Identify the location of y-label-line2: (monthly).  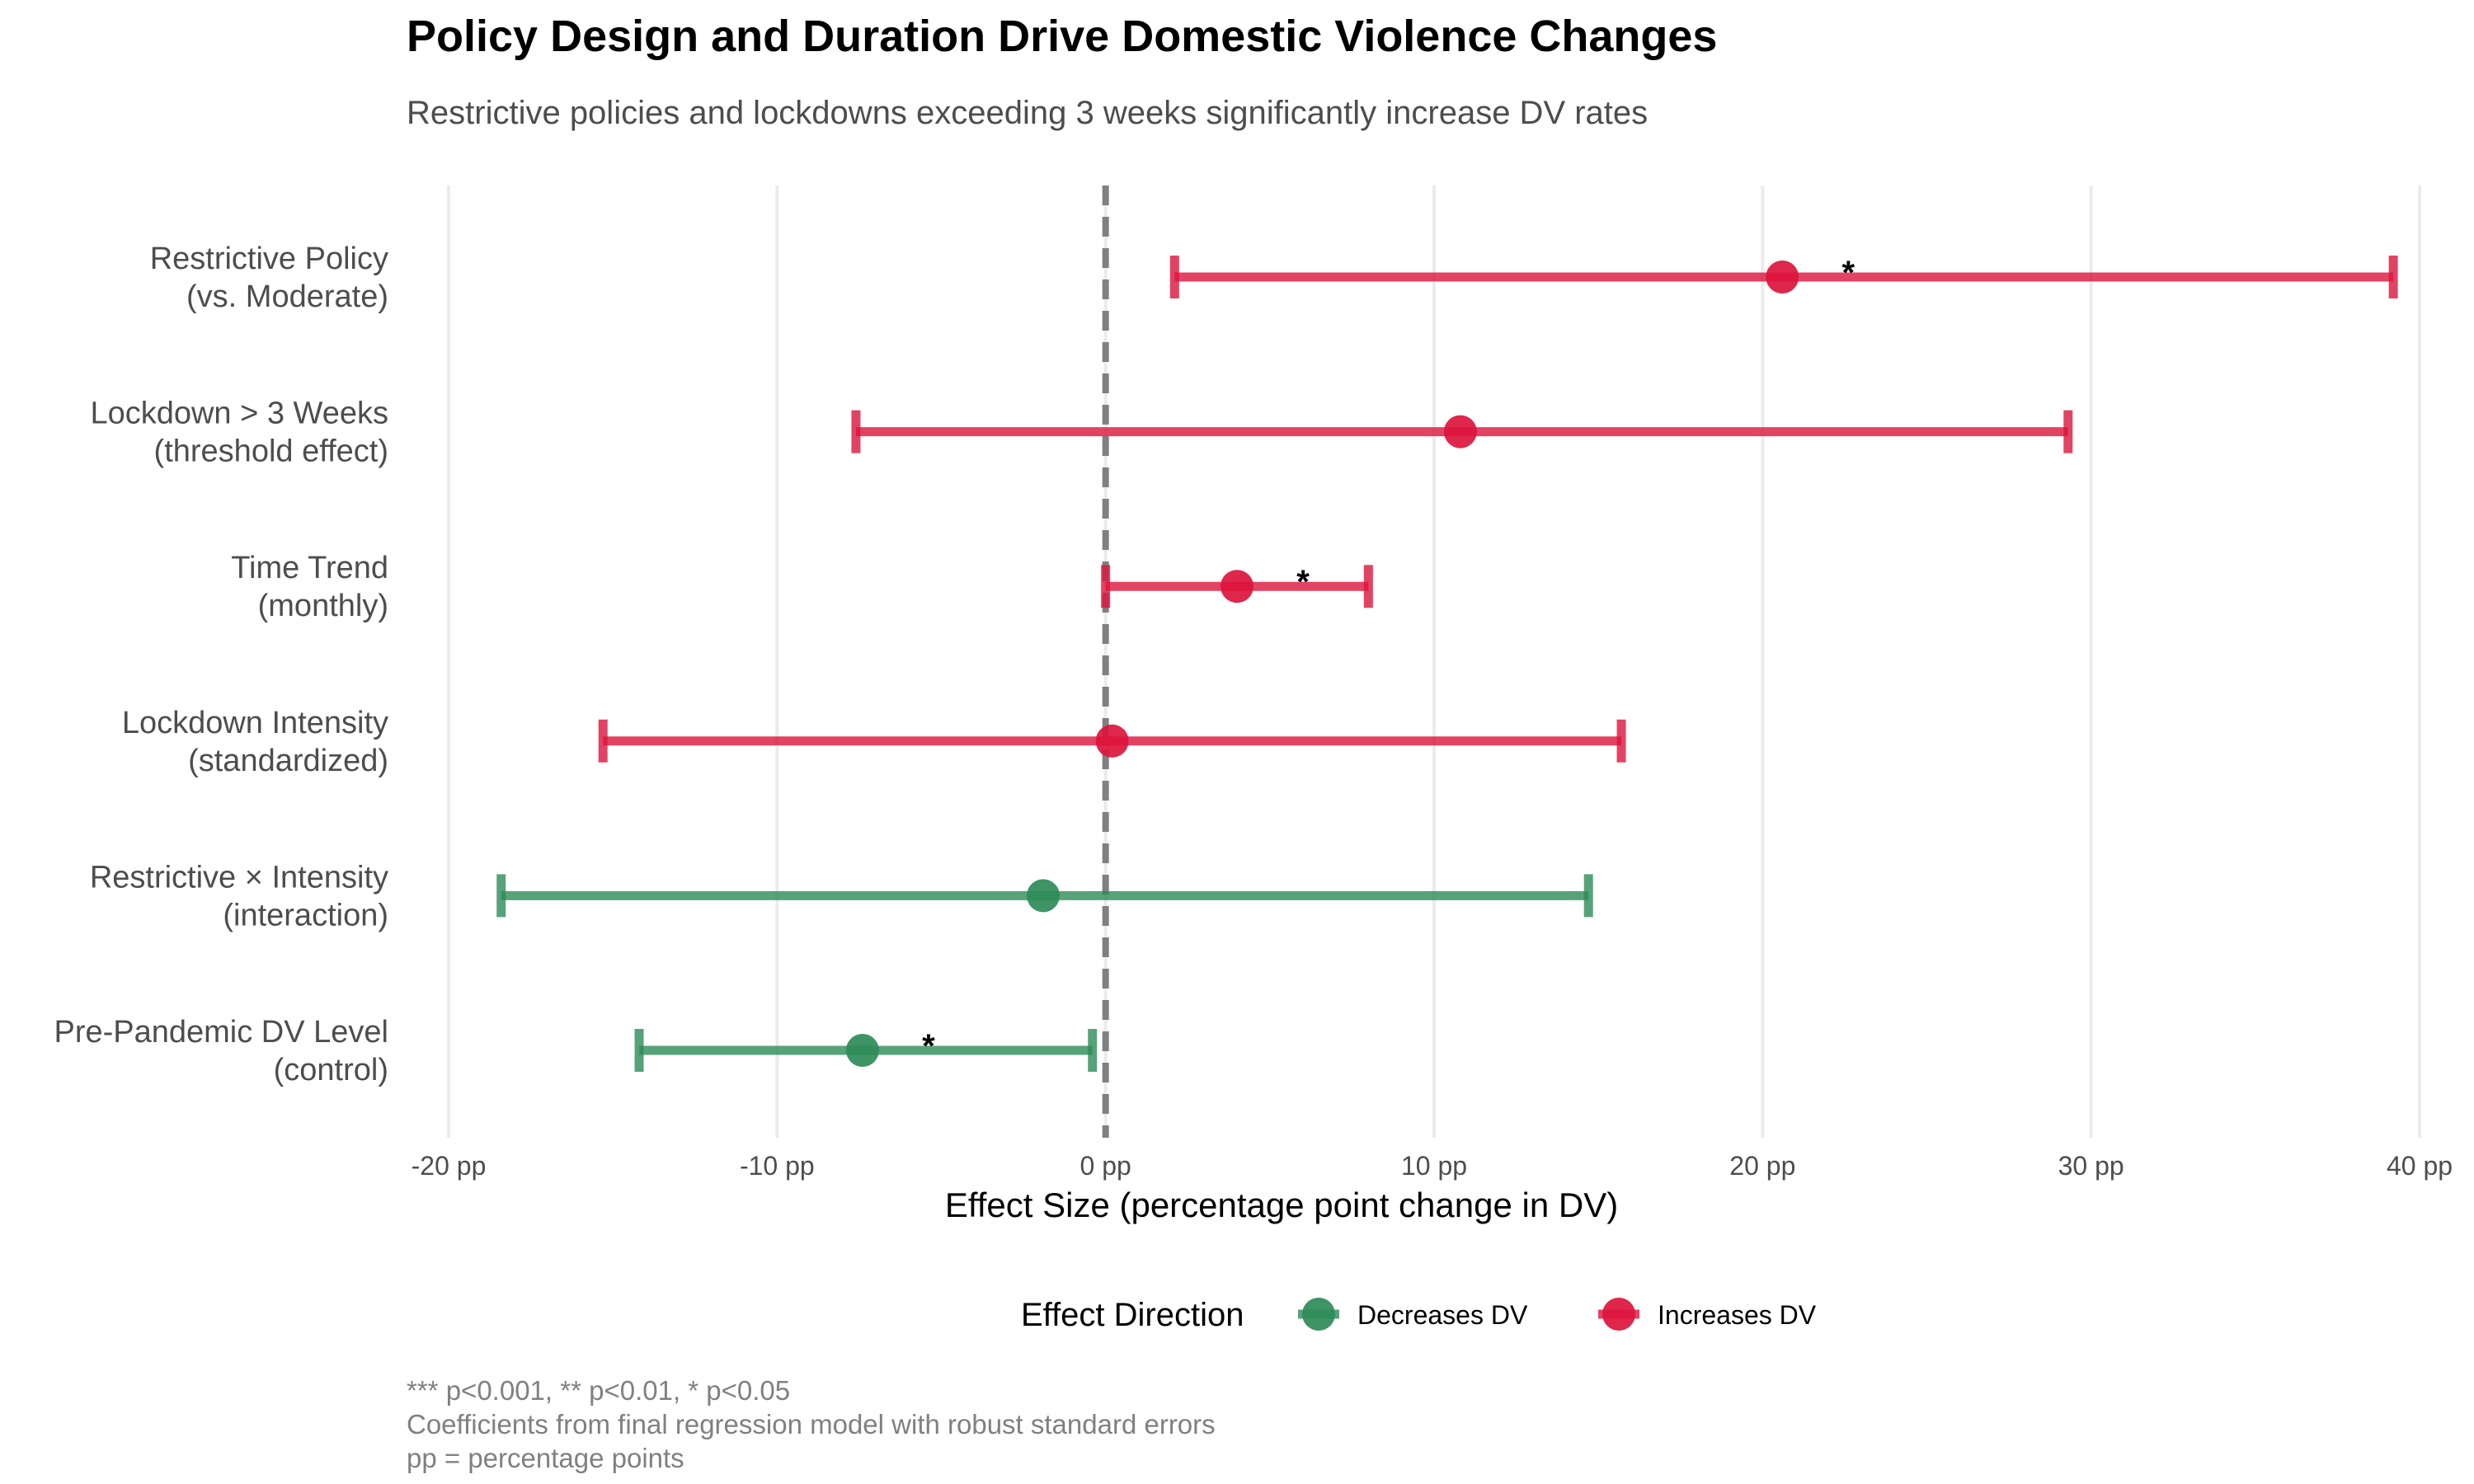
(323, 606).